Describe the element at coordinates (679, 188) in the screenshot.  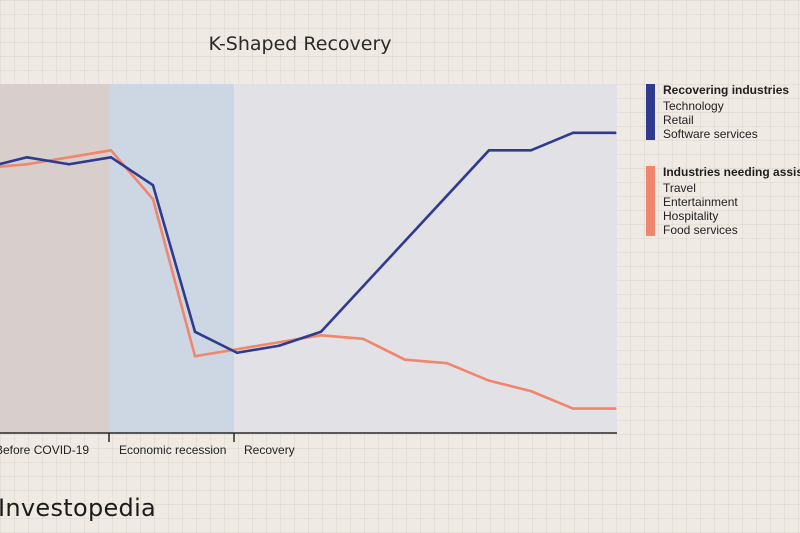
I see `legend-item: Travel` at that location.